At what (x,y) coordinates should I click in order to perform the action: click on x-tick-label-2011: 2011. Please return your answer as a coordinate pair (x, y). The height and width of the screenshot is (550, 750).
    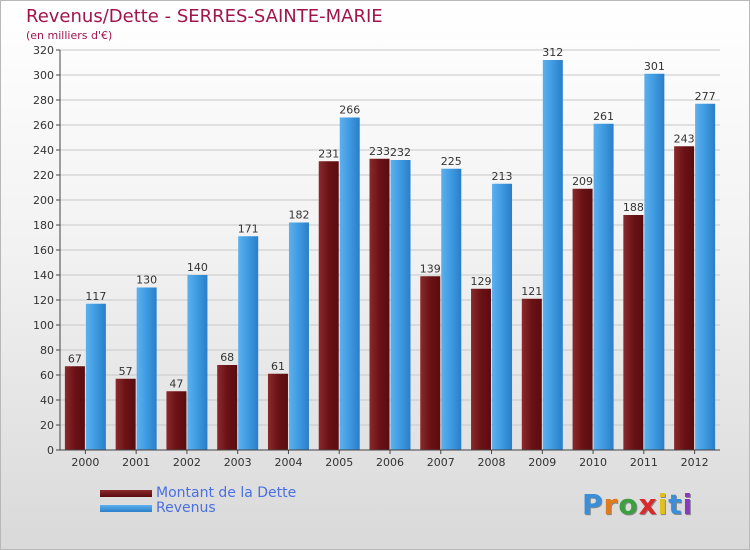
    Looking at the image, I should click on (644, 462).